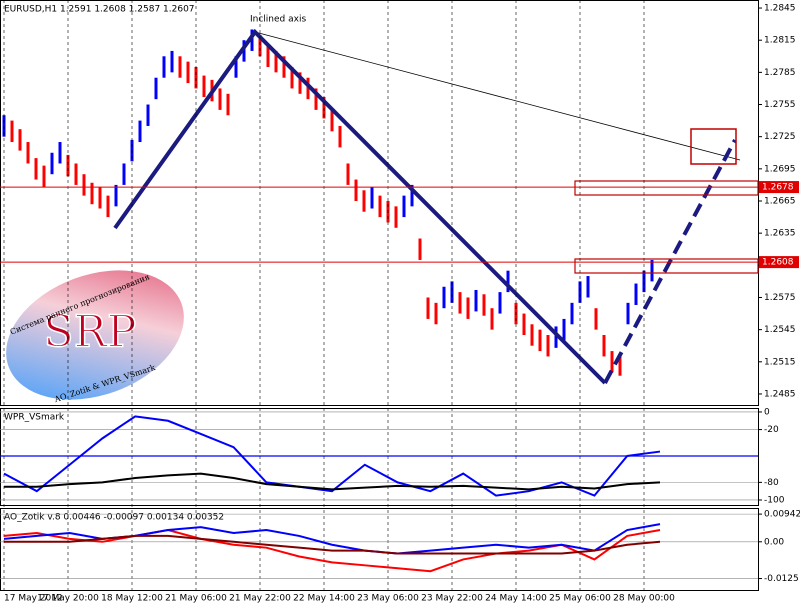 The width and height of the screenshot is (800, 606). I want to click on y-tick-label: 1.2725, so click(780, 137).